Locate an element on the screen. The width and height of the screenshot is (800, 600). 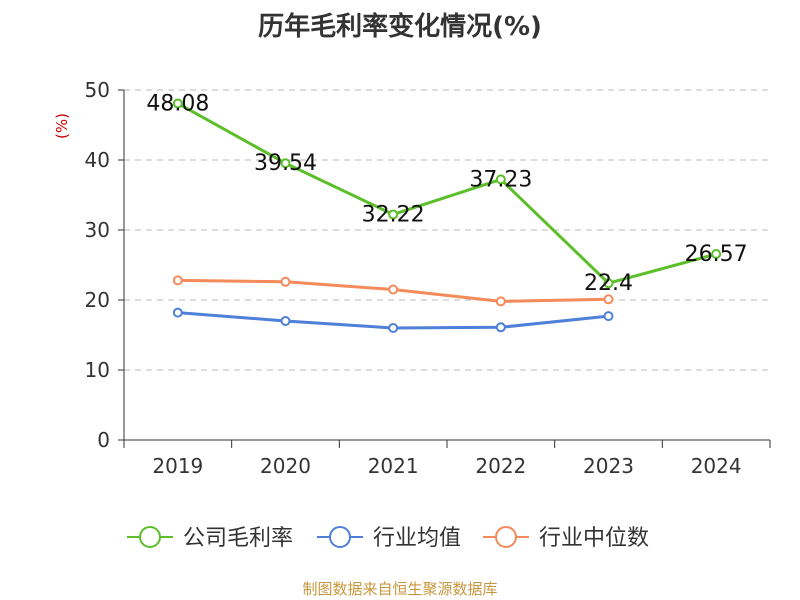
data-label: 39.54 is located at coordinates (285, 163).